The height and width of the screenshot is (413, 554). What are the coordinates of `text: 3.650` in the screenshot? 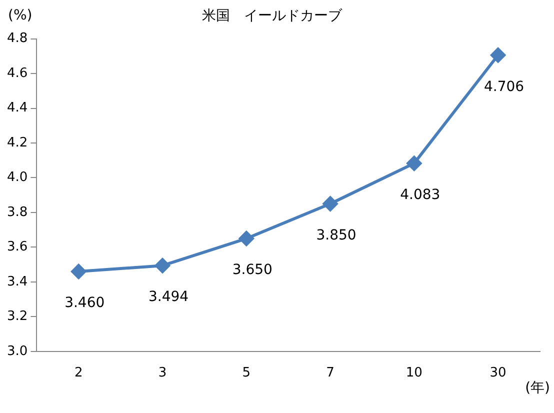 It's located at (252, 270).